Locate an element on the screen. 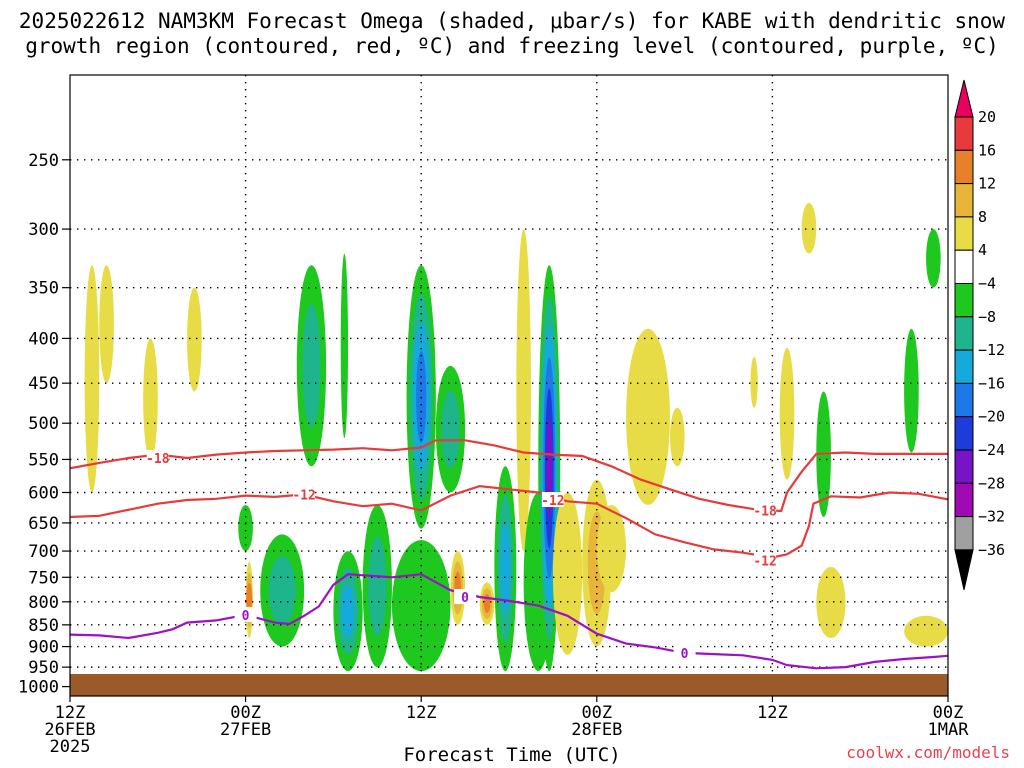 Image resolution: width=1024 pixels, height=768 pixels. credit-text: coolwx.com/models is located at coordinates (928, 752).